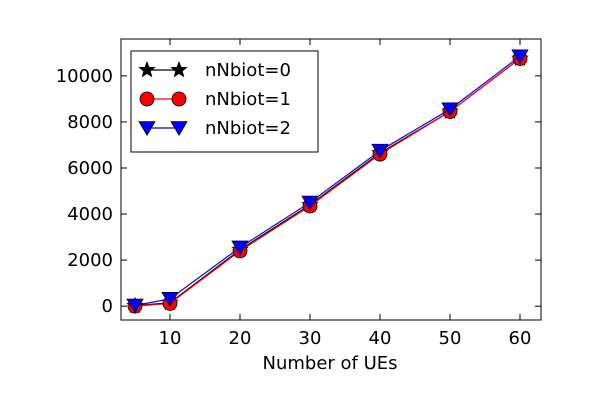 Image resolution: width=600 pixels, height=400 pixels. Describe the element at coordinates (107, 306) in the screenshot. I see `y-tick-label: 0` at that location.